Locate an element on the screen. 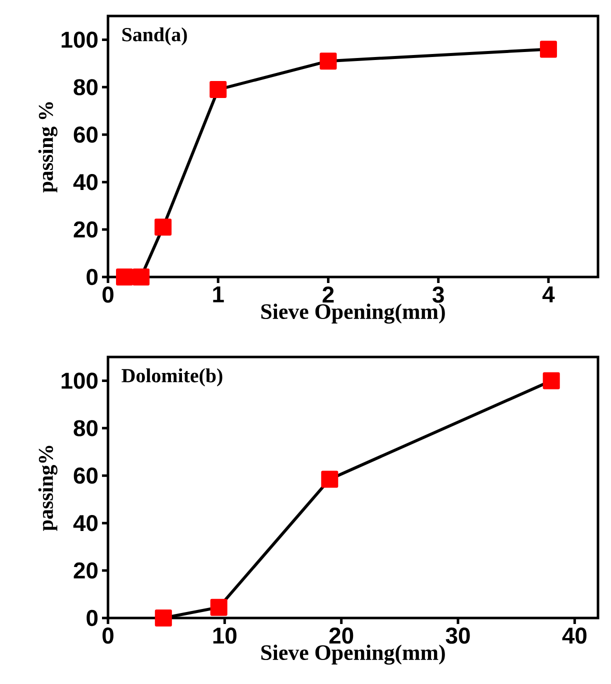 Image resolution: width=611 pixels, height=684 pixels. x-tick-label: 40 is located at coordinates (574, 636).